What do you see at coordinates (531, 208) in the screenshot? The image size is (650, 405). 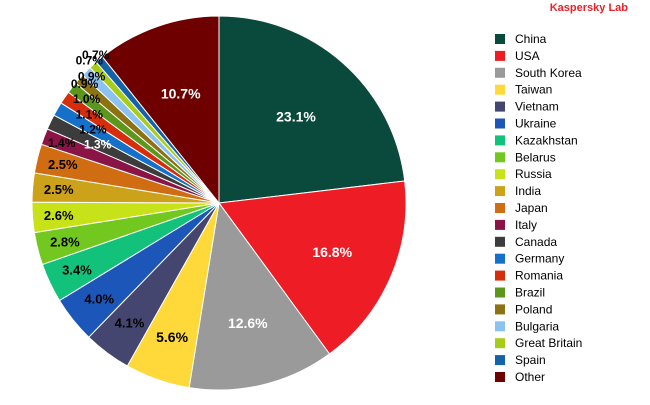 I see `legend-label-japan: Japan` at bounding box center [531, 208].